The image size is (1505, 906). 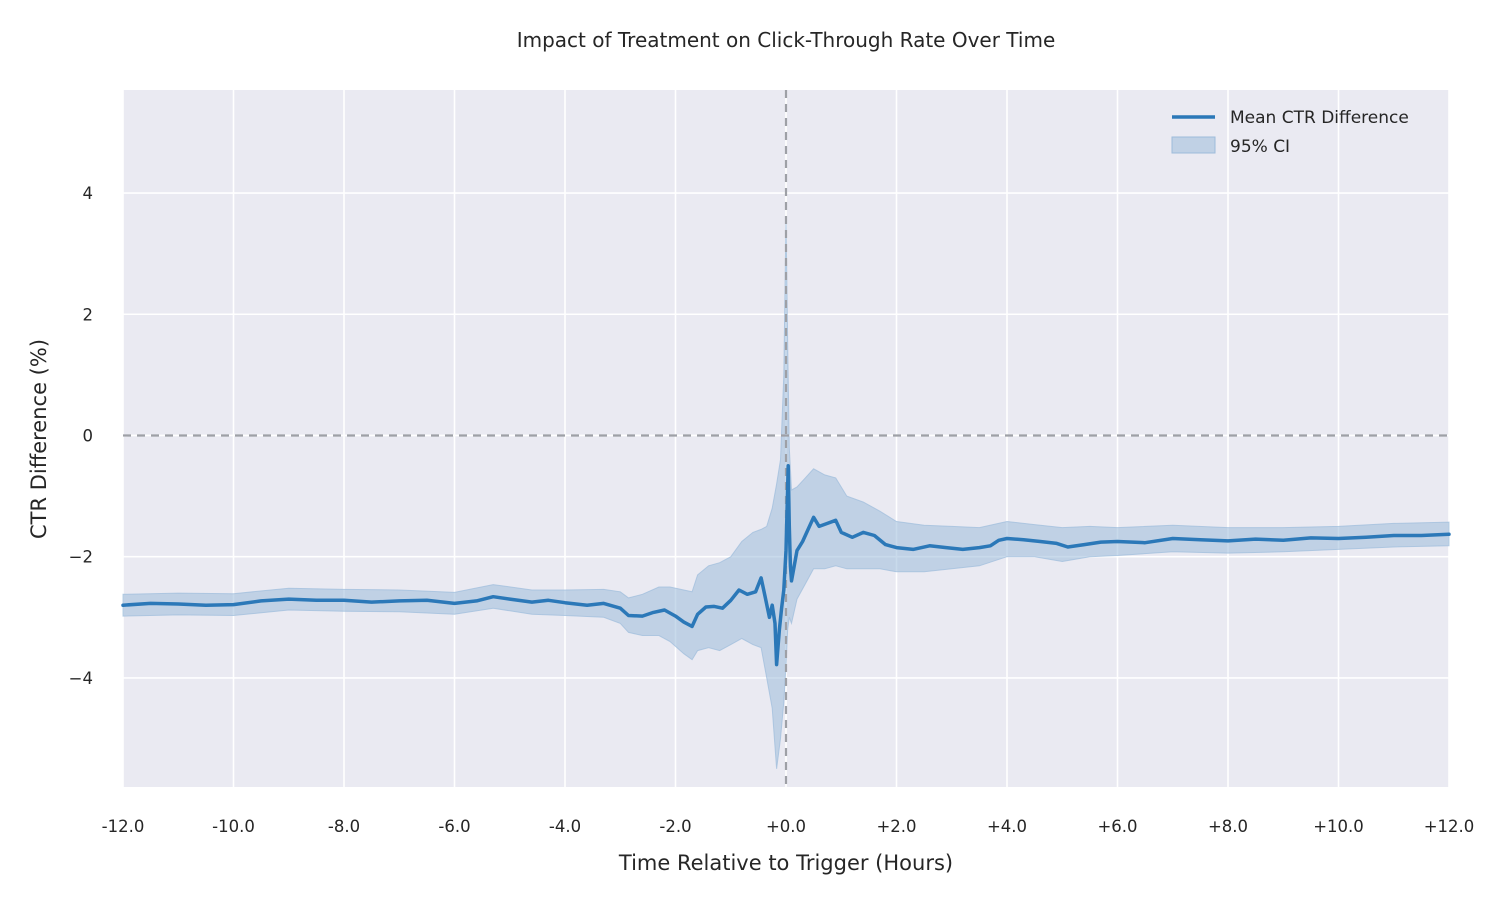 I want to click on legend-item-mean-ctr-difference: Mean CTR Difference, so click(x=1319, y=118).